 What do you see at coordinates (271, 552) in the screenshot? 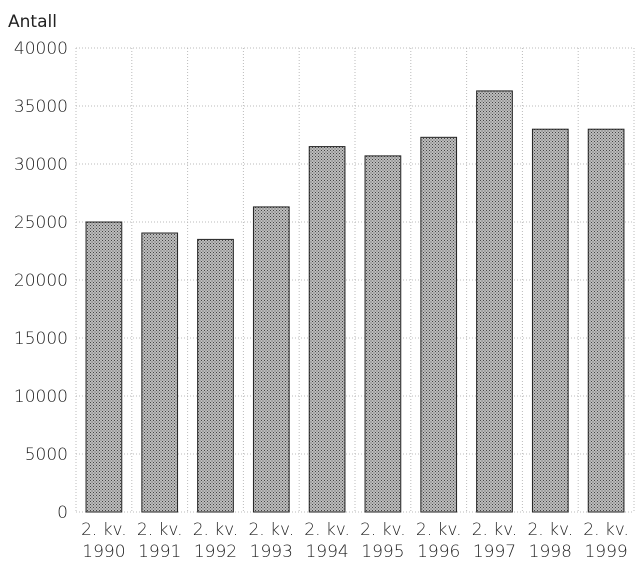
I see `x-tick-label: 1993` at bounding box center [271, 552].